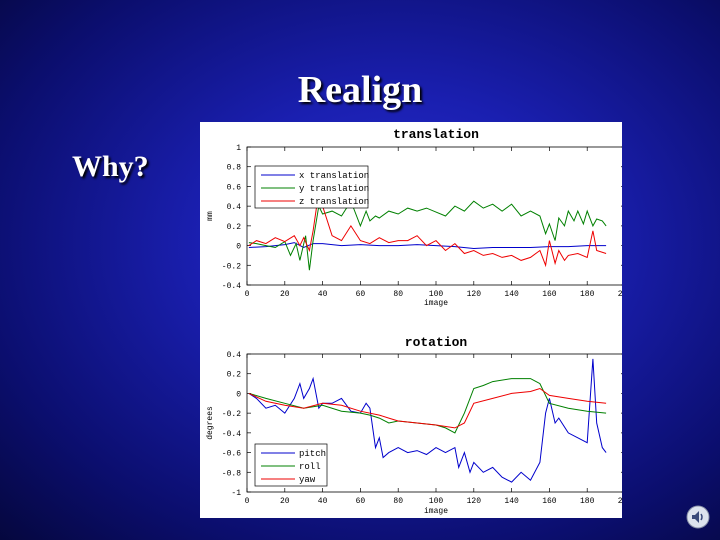 The height and width of the screenshot is (540, 720). I want to click on slide-title: Realign, so click(360, 90).